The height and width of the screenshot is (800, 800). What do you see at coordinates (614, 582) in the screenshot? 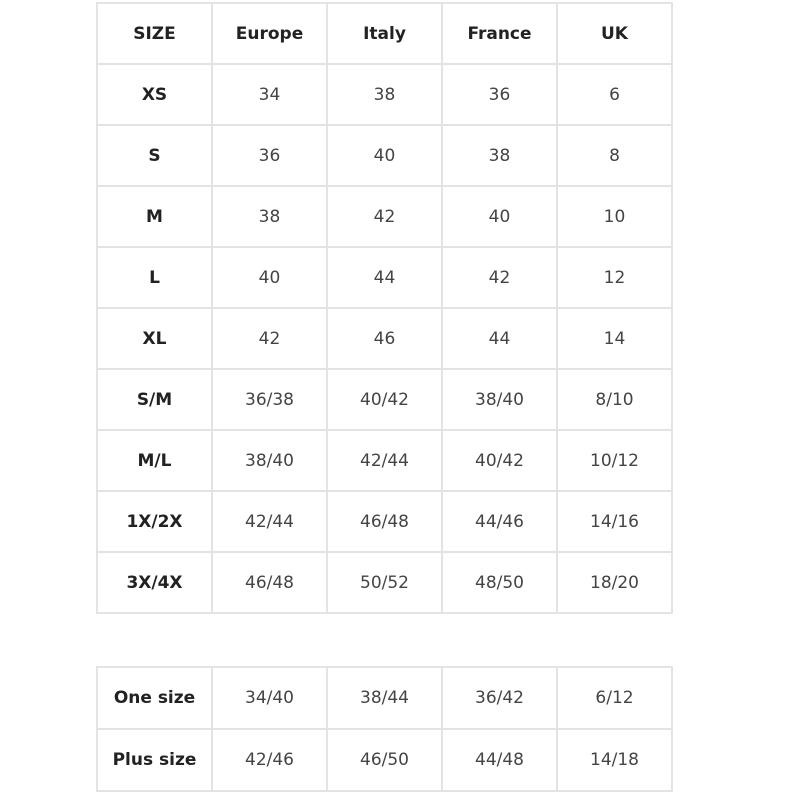
I see `size-value-cell: 18/20` at bounding box center [614, 582].